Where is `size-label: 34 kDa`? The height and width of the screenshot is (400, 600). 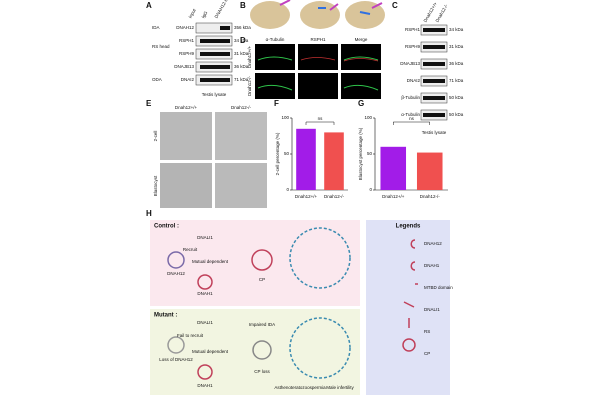
size-label: 34 kDa is located at coordinates (241, 40).